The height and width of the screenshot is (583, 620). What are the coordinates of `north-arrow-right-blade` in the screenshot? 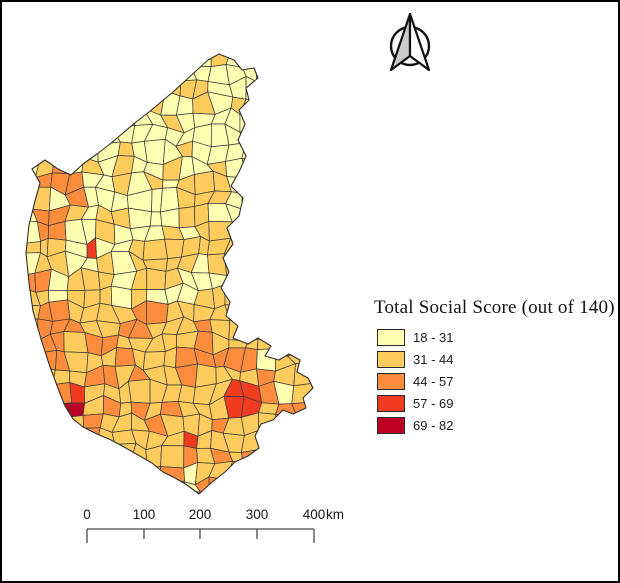 It's located at (419, 42).